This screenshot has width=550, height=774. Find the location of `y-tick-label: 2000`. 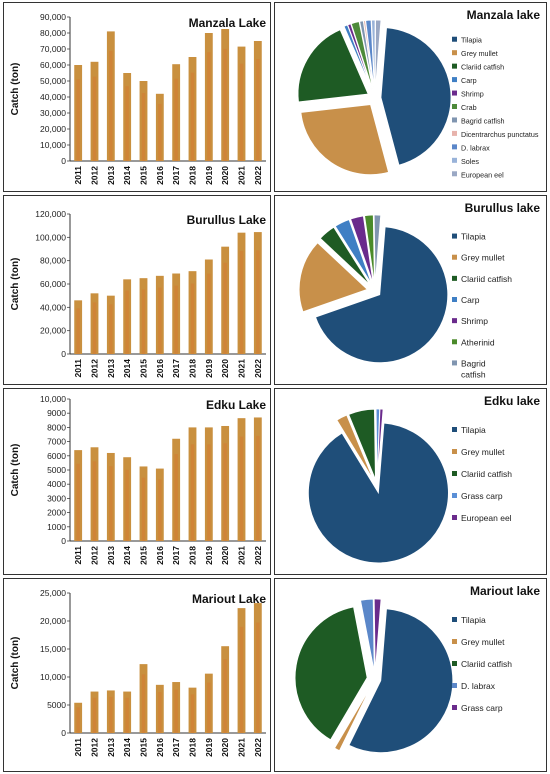

y-tick-label: 2000 is located at coordinates (56, 513).